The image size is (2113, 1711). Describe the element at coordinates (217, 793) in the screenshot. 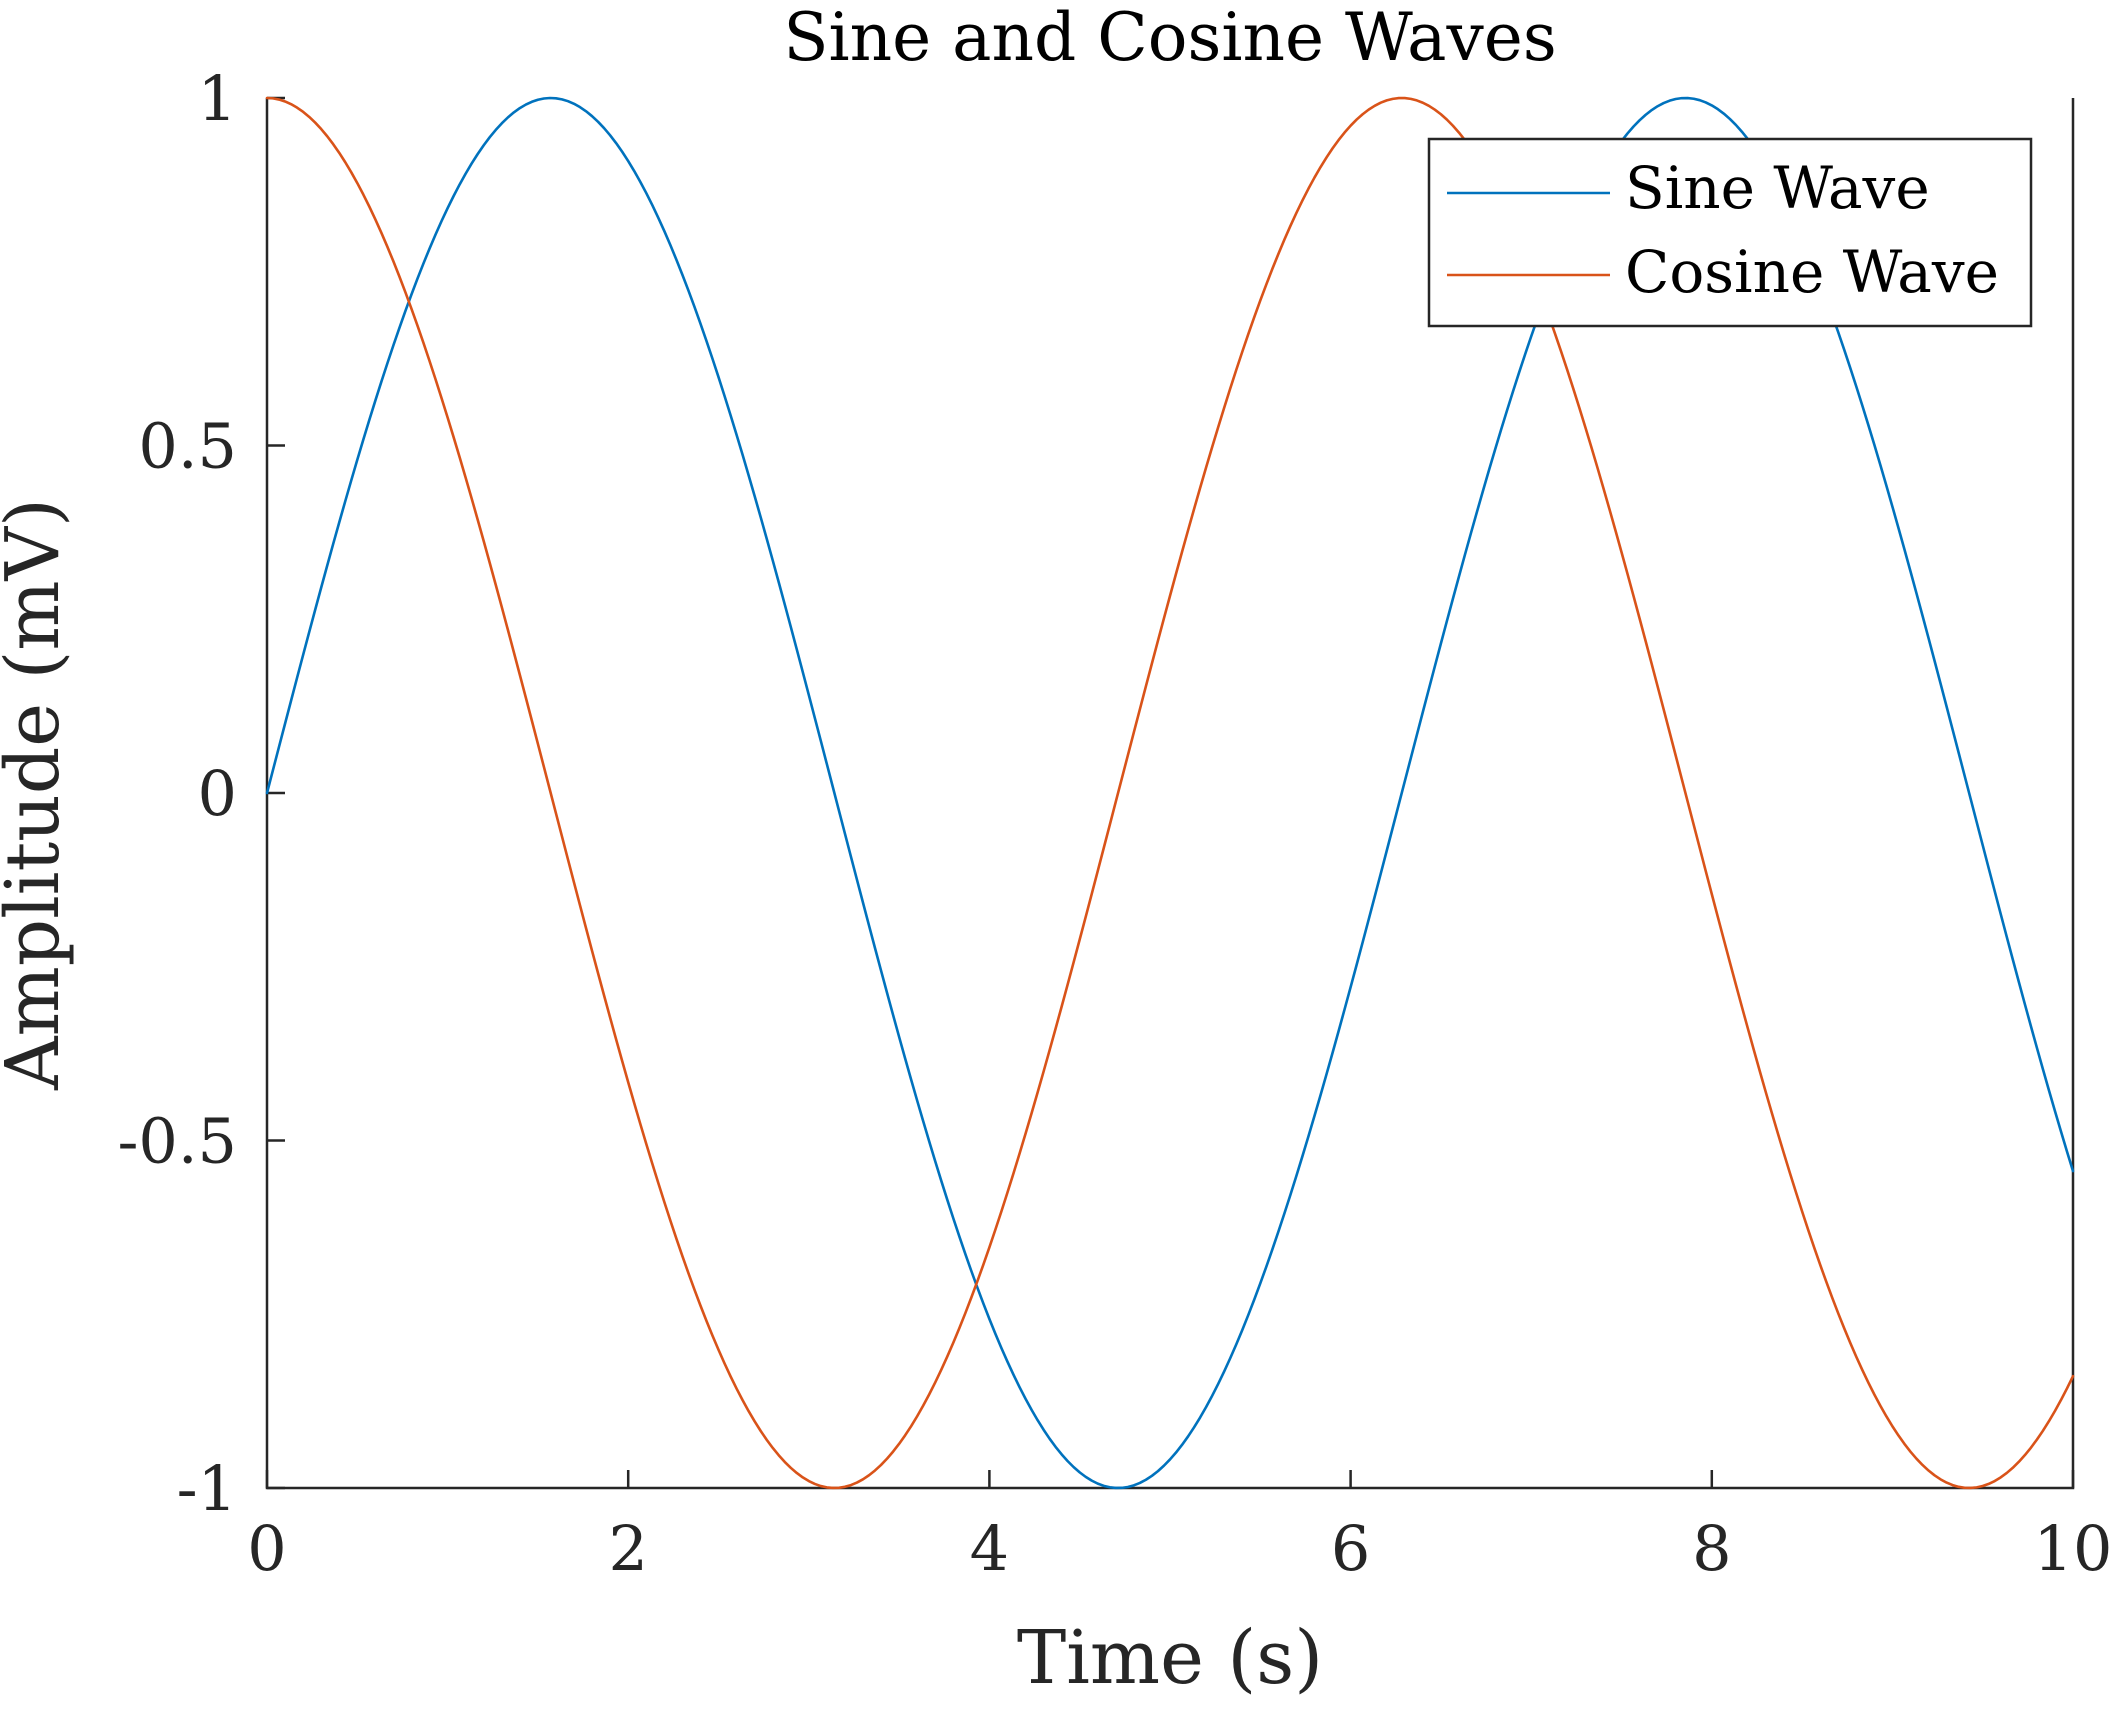

I see `y-tick-label-2: 0` at that location.